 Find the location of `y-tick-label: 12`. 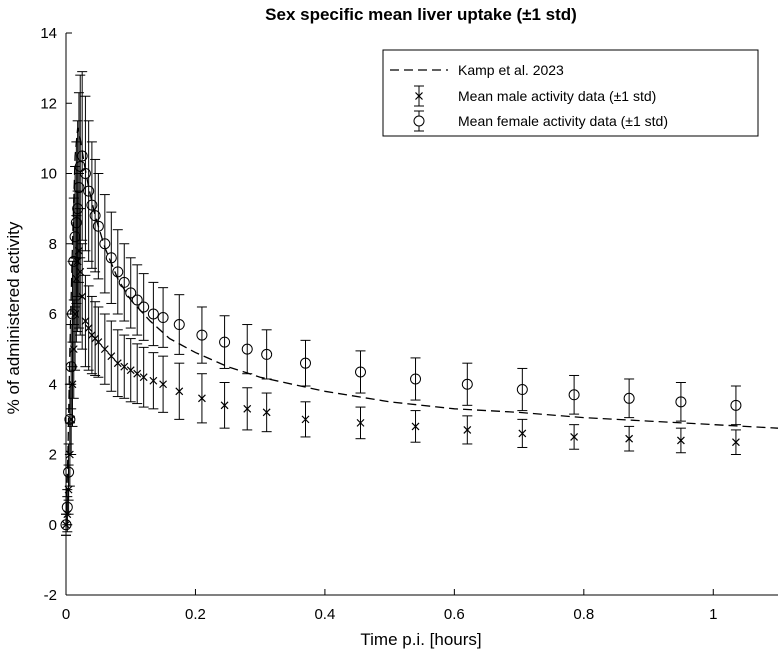

y-tick-label: 12 is located at coordinates (48, 103).